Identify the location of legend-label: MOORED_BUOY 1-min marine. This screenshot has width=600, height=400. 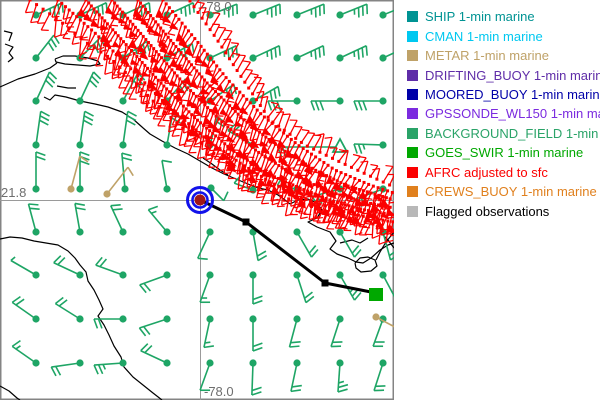
(512, 94).